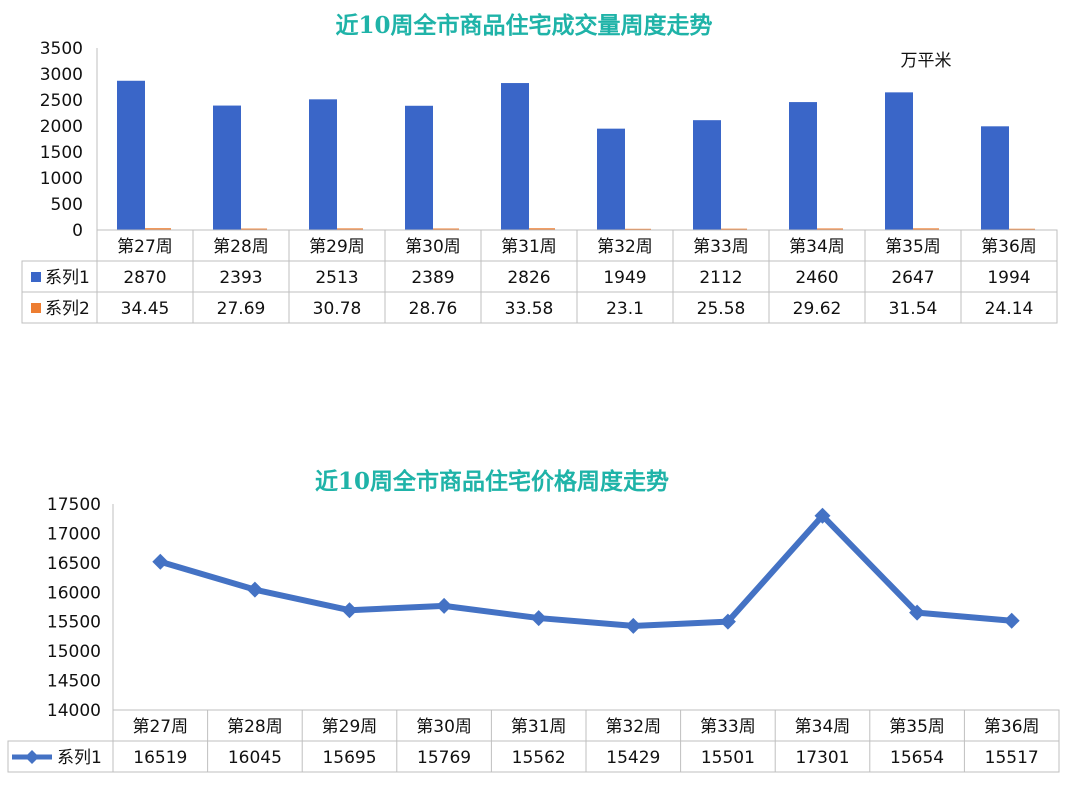 This screenshot has width=1072, height=790. Describe the element at coordinates (721, 309) in the screenshot. I see `data-table-value: 25.58` at that location.